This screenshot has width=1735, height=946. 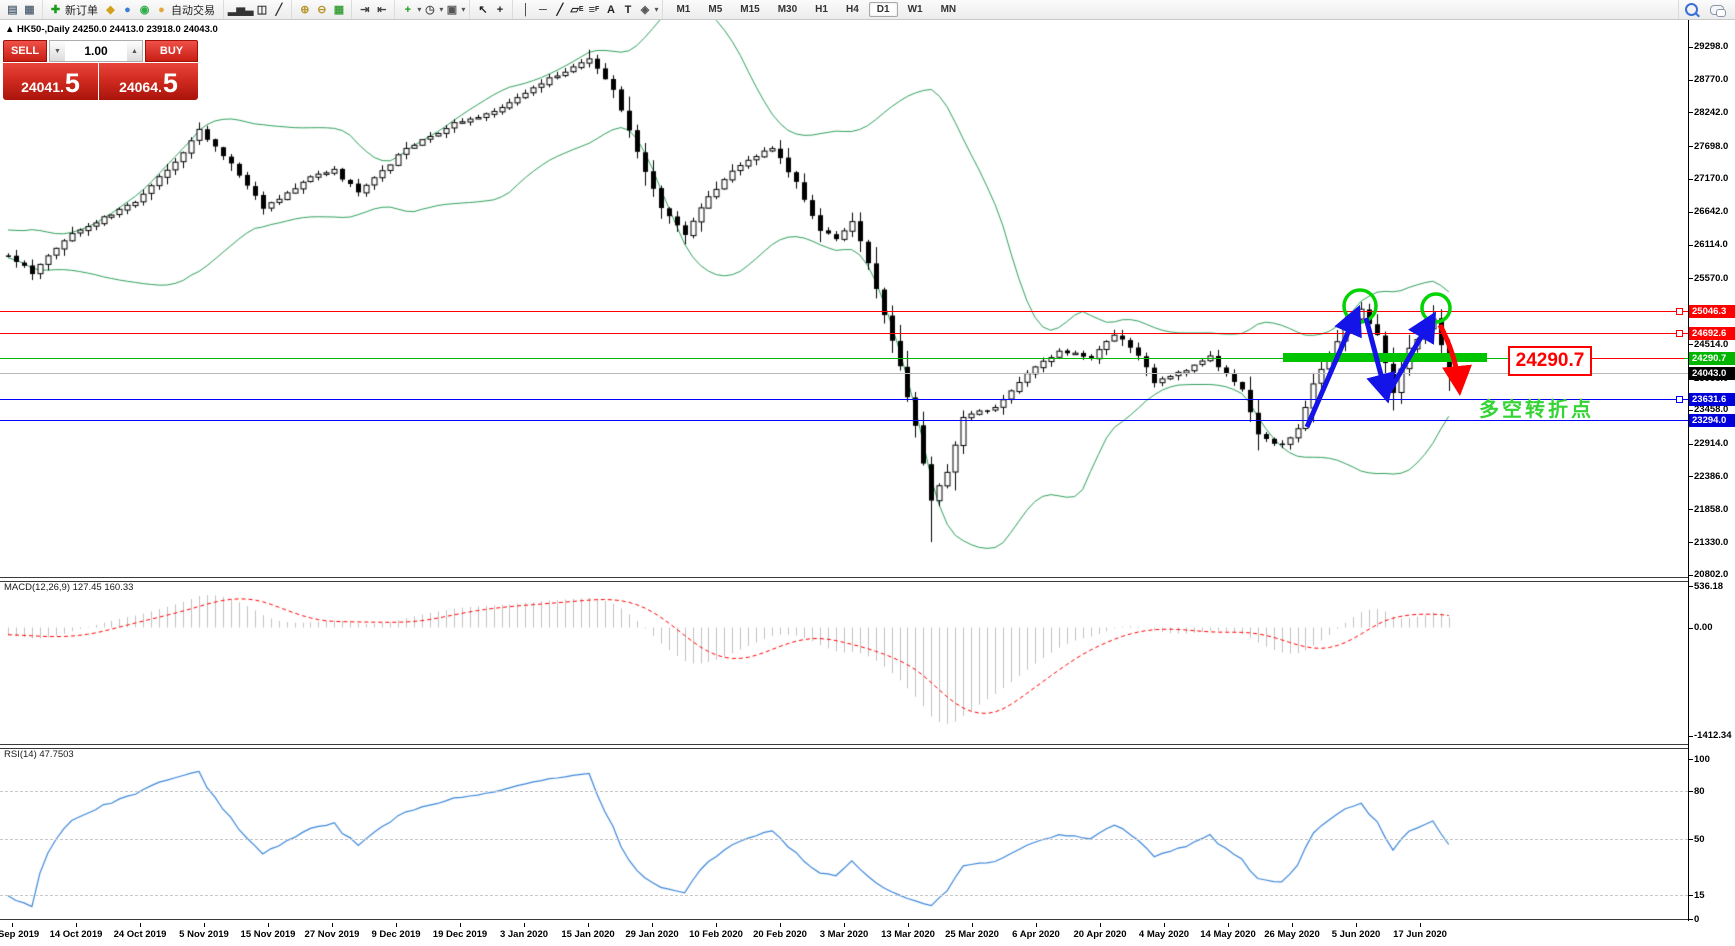 What do you see at coordinates (526, 9) in the screenshot?
I see `vertical-line-icon: │` at bounding box center [526, 9].